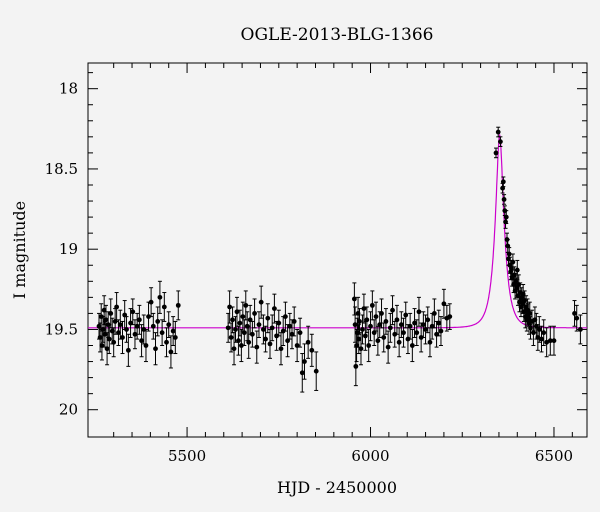 This screenshot has width=600, height=512. Describe the element at coordinates (68, 249) in the screenshot. I see `y-tick-label: 19` at that location.